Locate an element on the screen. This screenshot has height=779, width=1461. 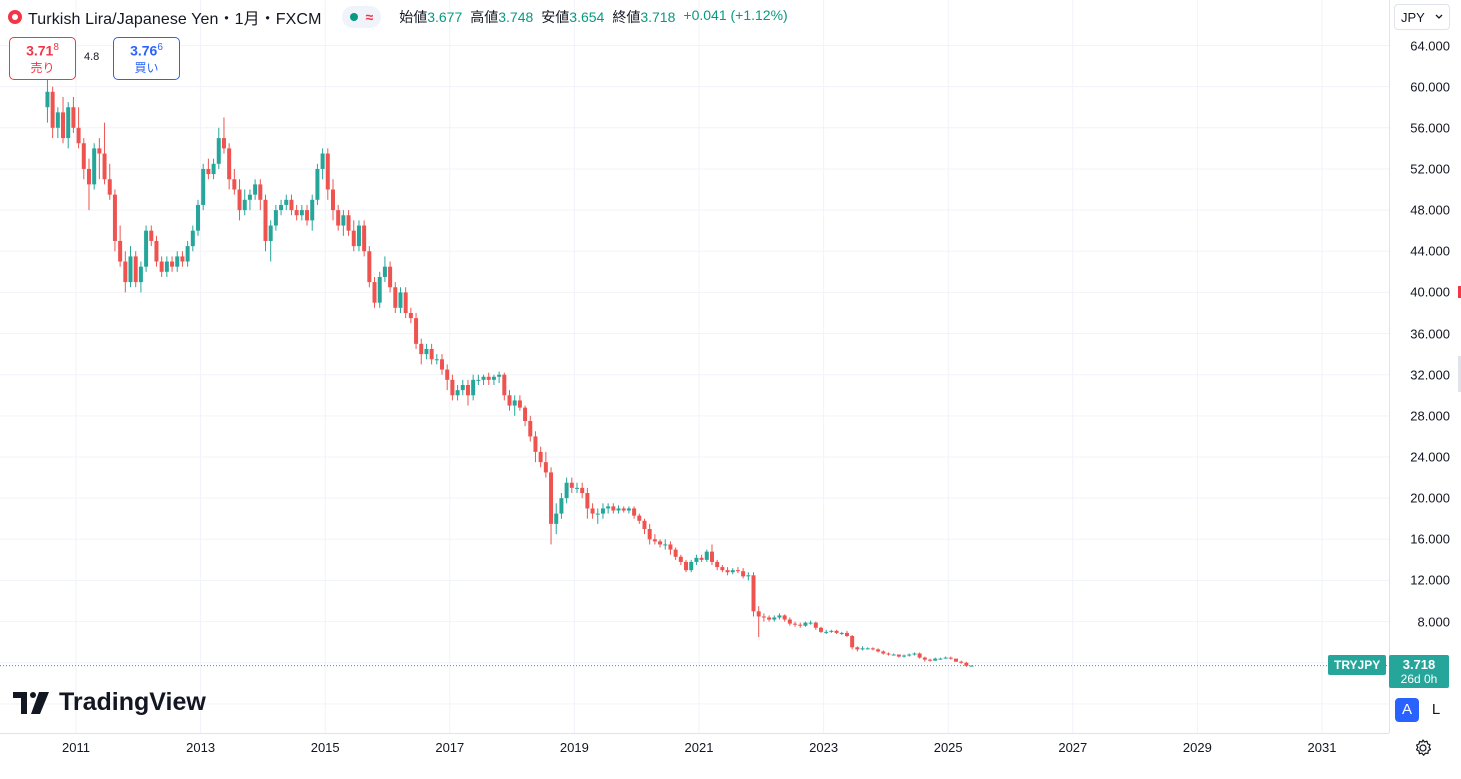
currency-select: JPY is located at coordinates (1422, 17).